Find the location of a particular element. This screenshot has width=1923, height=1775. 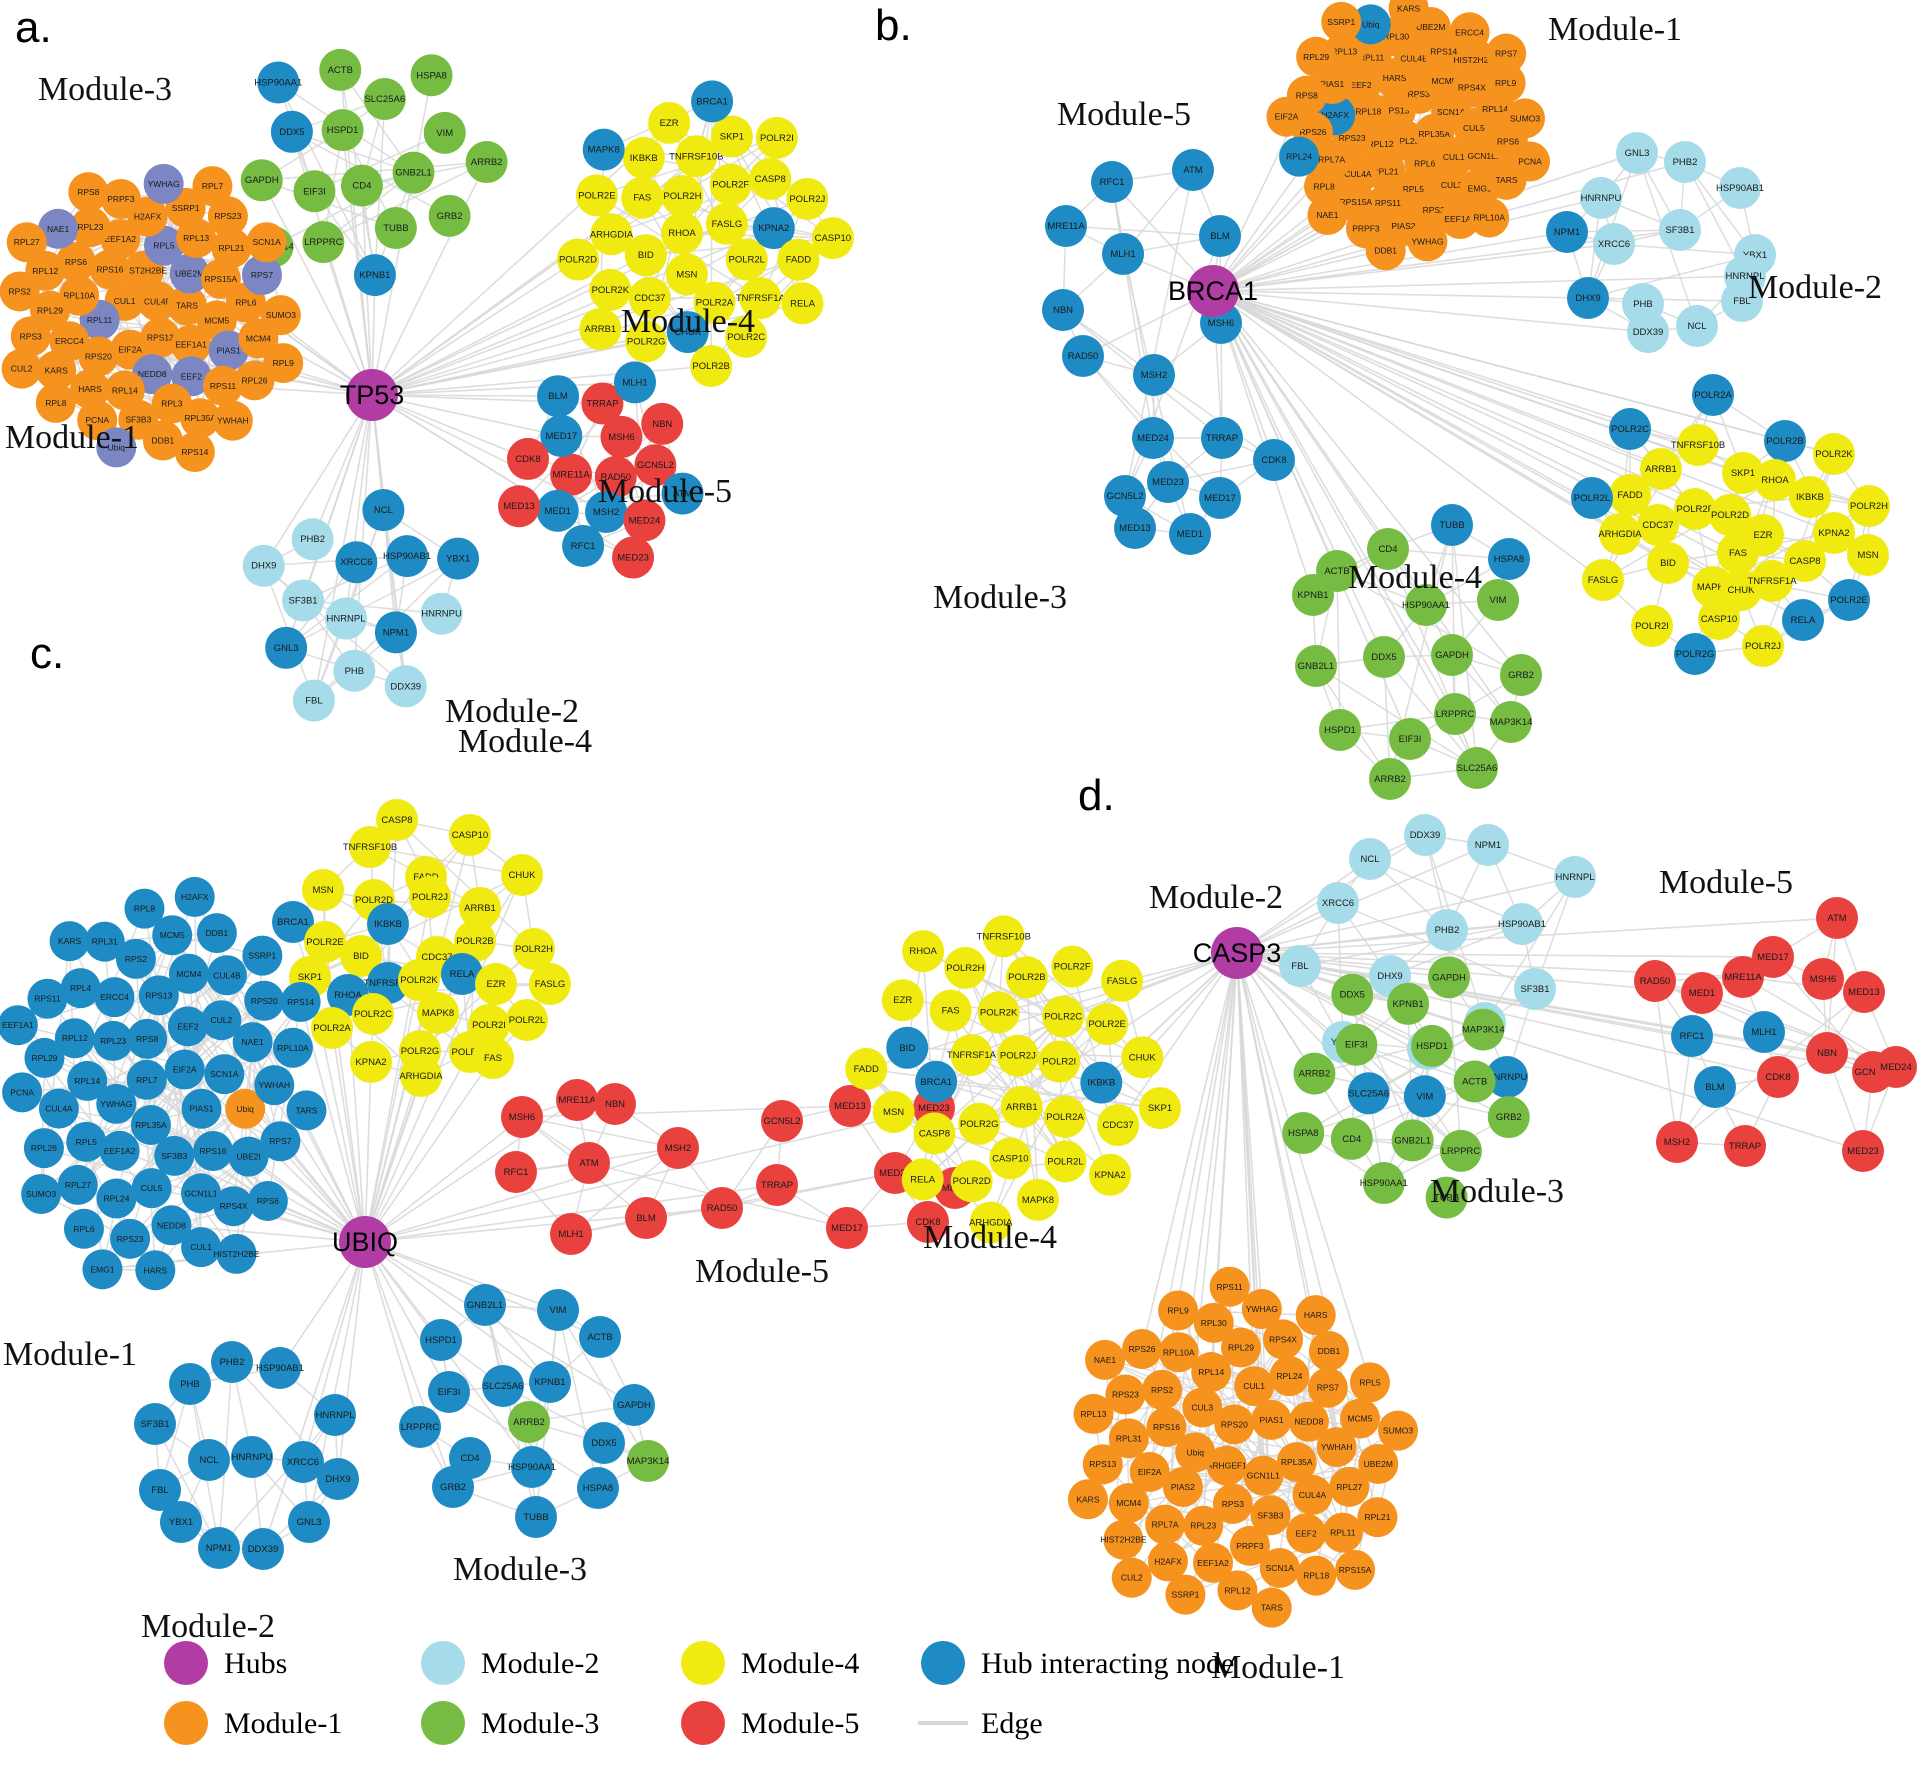

node-label: RPL8 is located at coordinates (56, 403).